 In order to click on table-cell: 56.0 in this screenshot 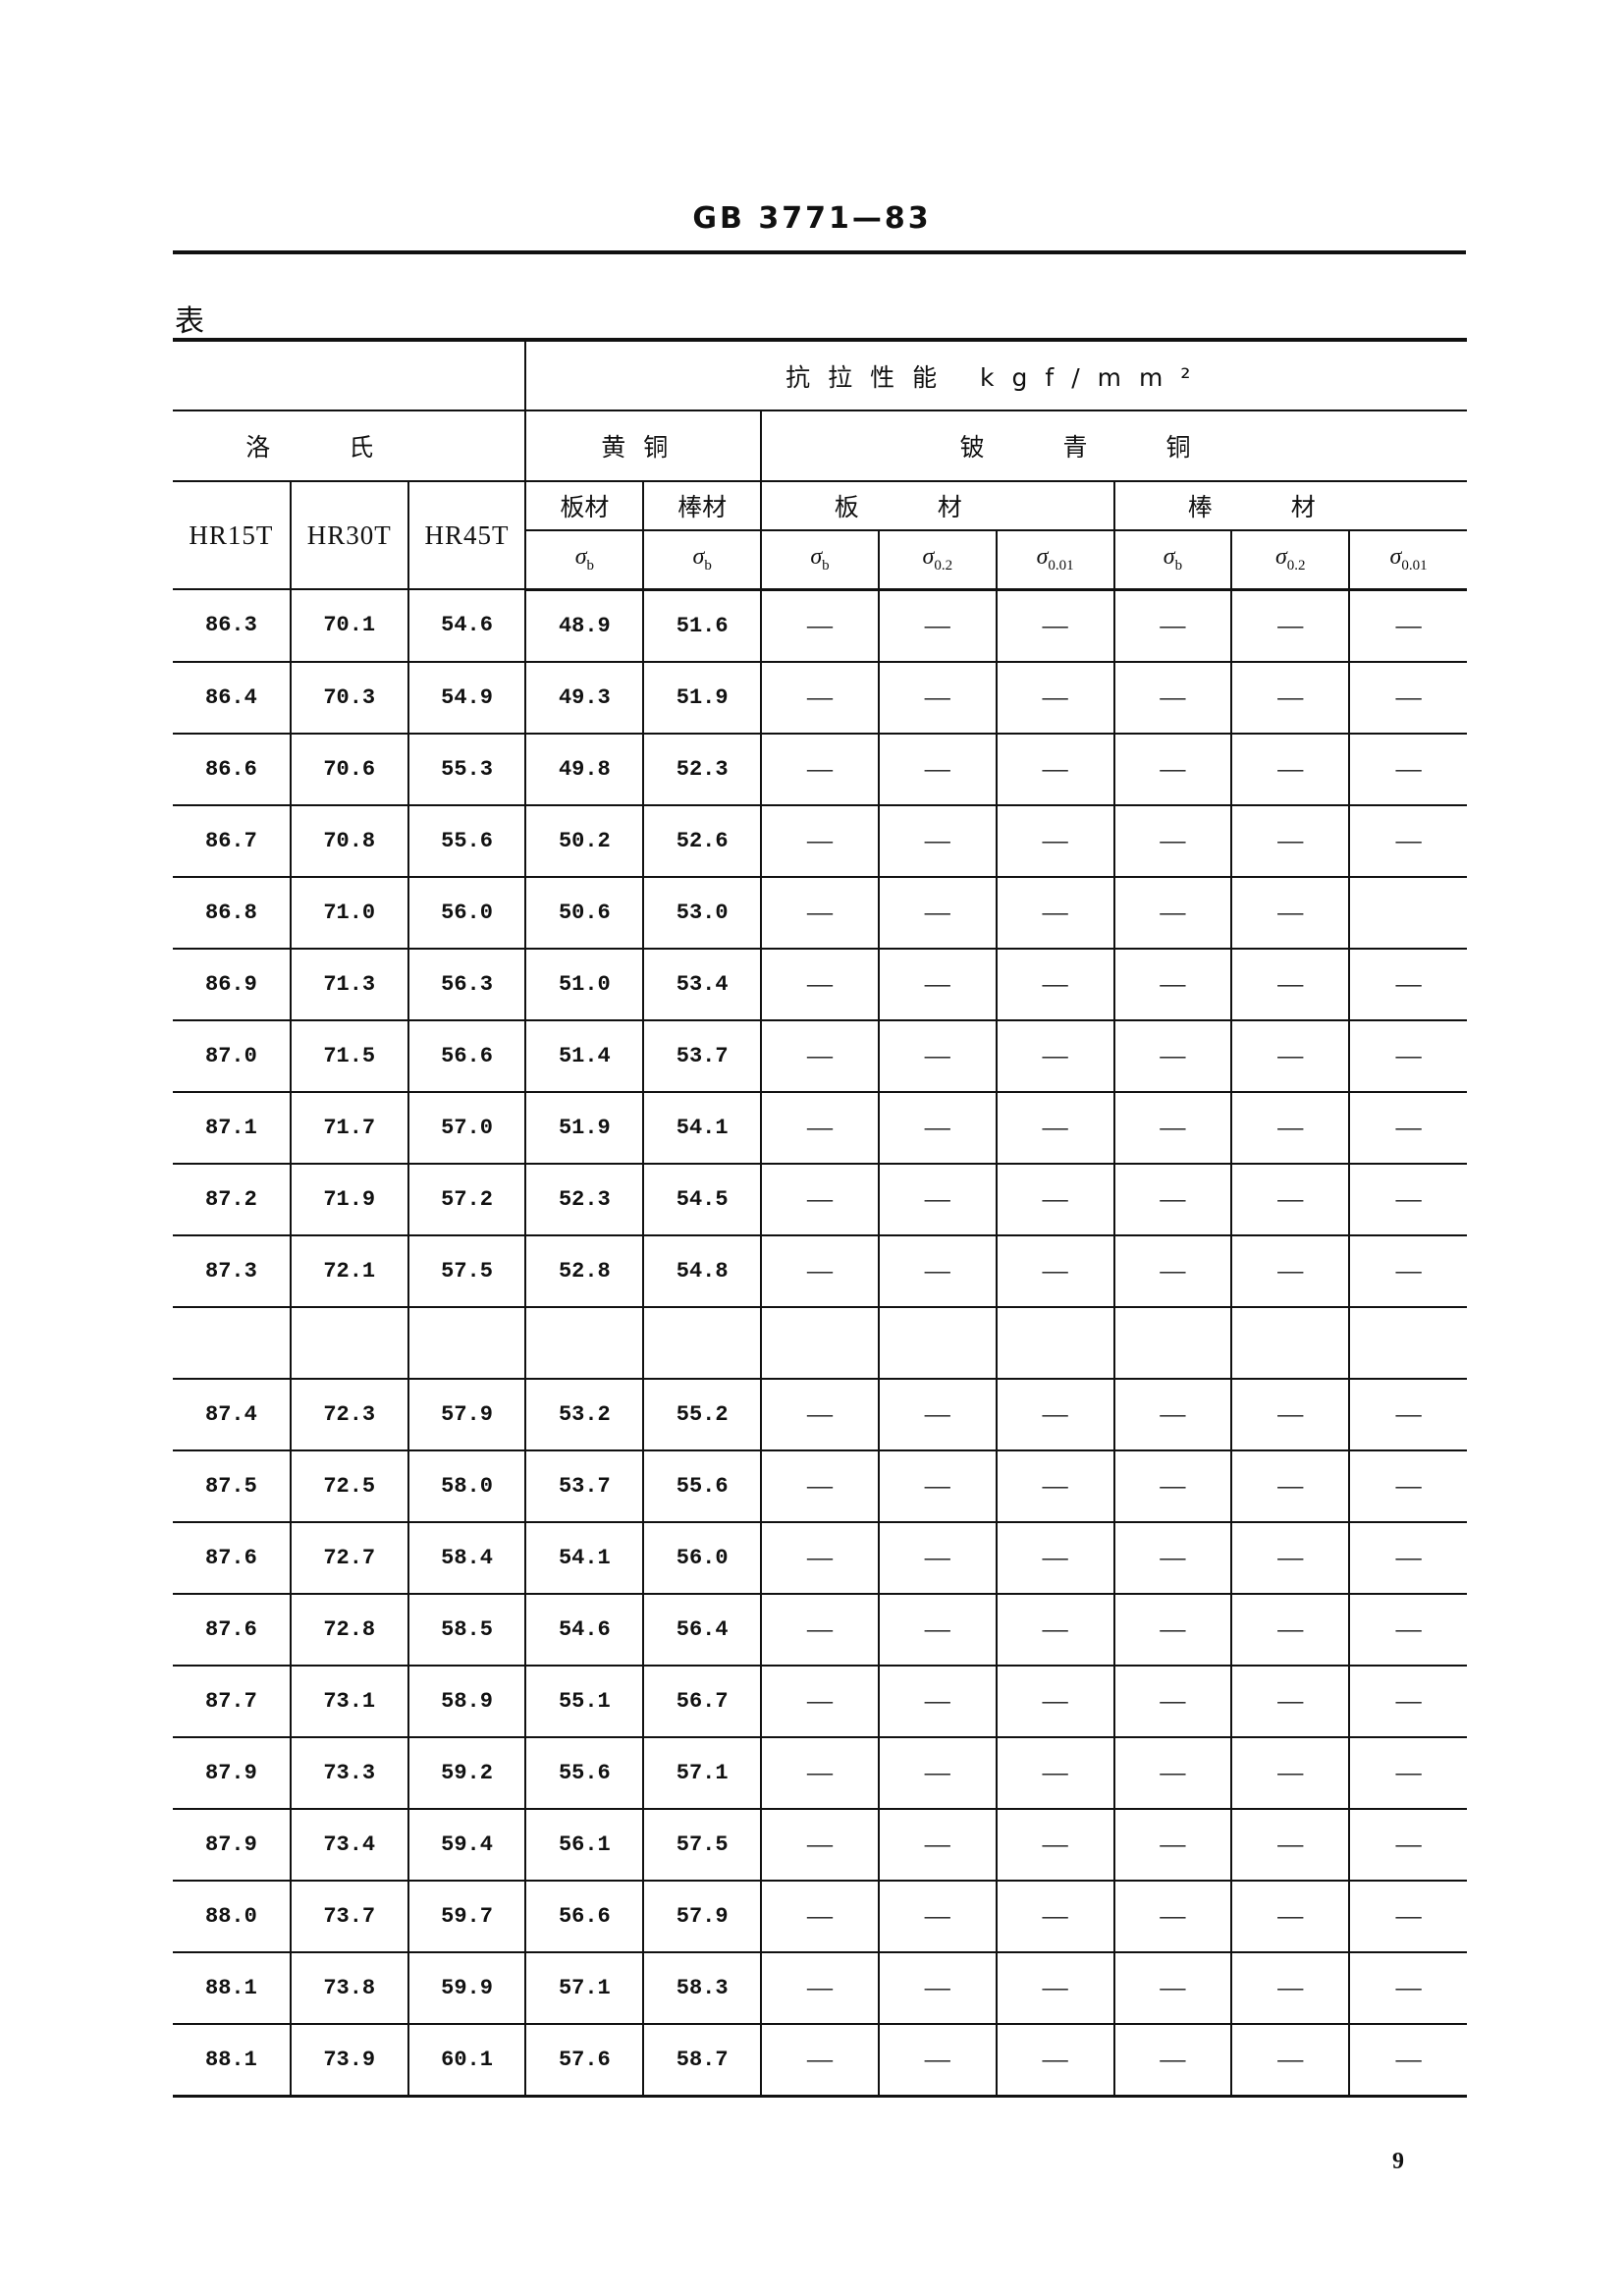, I will do `click(466, 912)`.